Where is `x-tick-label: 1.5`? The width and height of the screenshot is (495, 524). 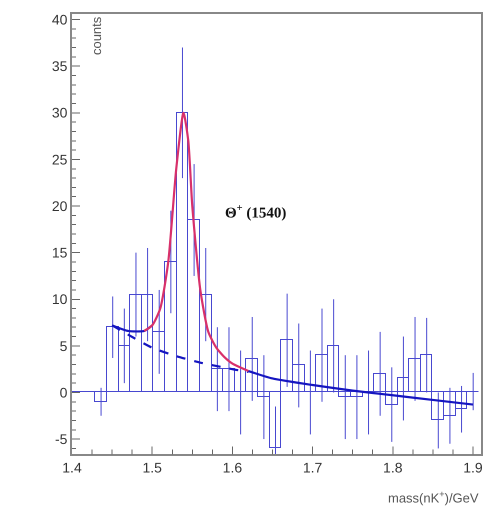 x-tick-label: 1.5 is located at coordinates (152, 468).